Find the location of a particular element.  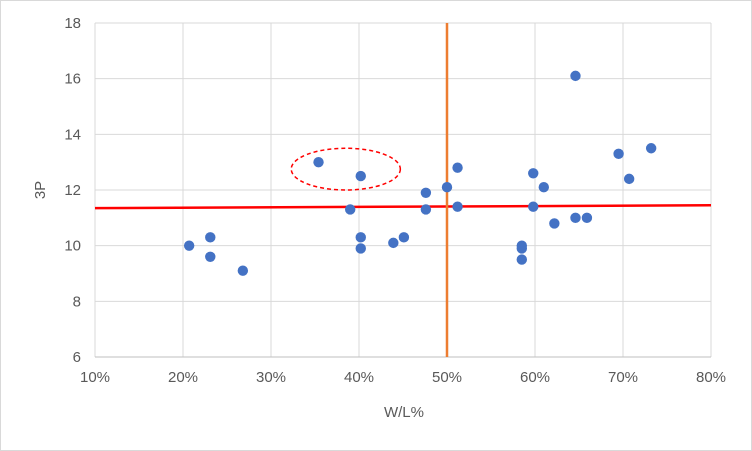

y-tick-label: 16 is located at coordinates (72, 79).